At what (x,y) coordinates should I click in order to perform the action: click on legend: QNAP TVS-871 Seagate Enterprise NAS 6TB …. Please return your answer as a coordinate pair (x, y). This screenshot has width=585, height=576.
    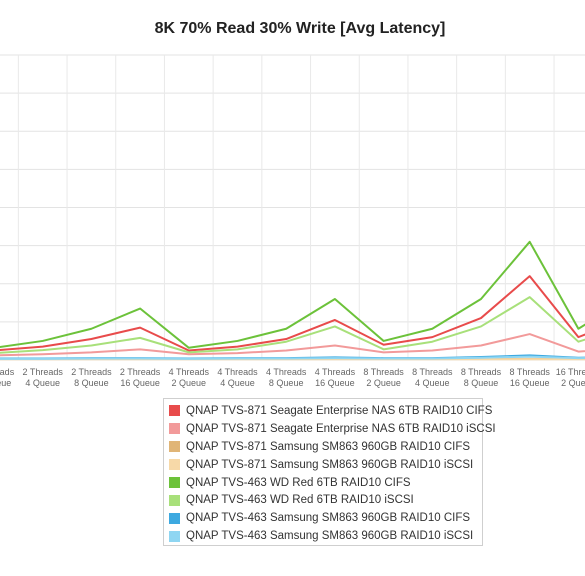
    Looking at the image, I should click on (329, 472).